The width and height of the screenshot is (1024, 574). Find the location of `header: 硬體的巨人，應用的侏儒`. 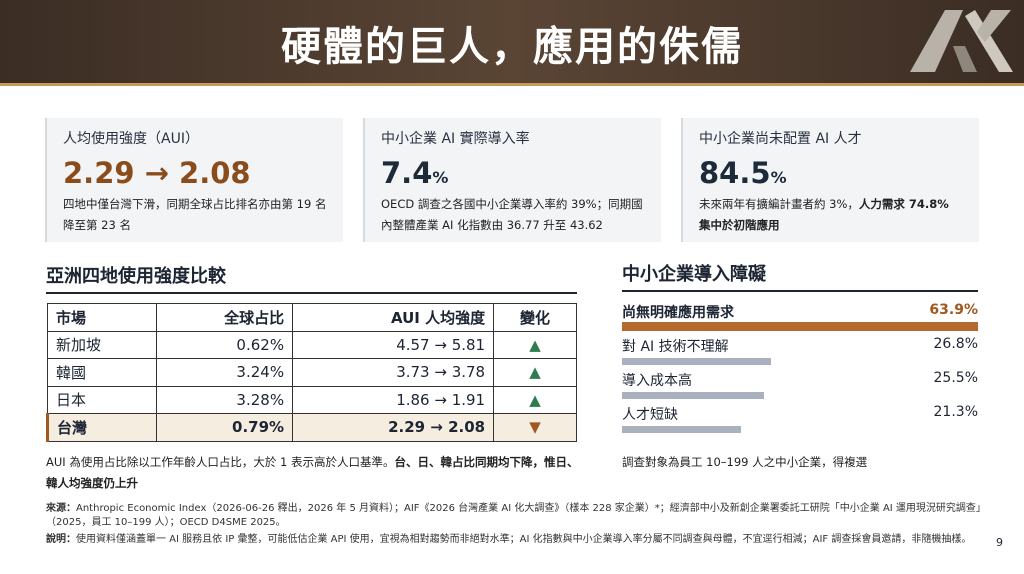

header: 硬體的巨人，應用的侏儒 is located at coordinates (512, 43).